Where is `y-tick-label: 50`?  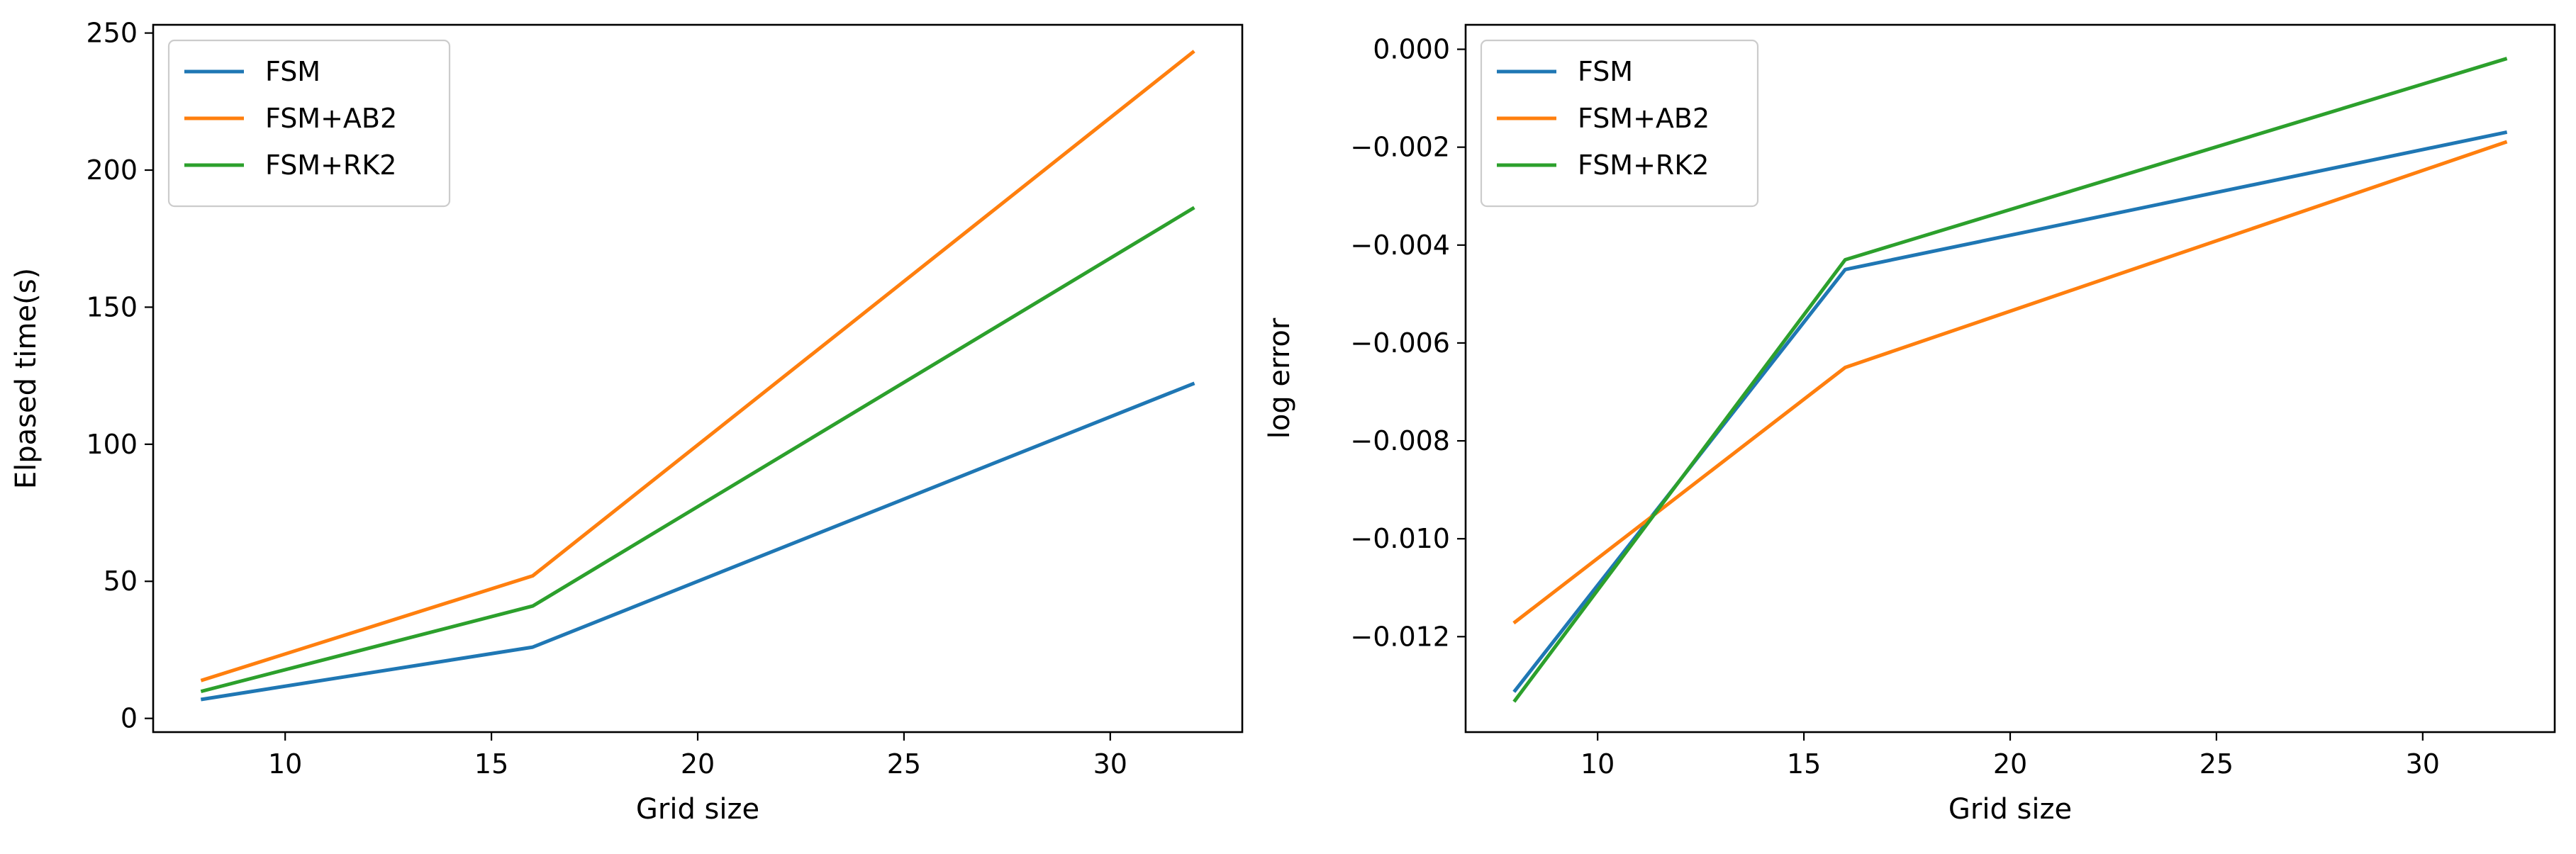
y-tick-label: 50 is located at coordinates (121, 581).